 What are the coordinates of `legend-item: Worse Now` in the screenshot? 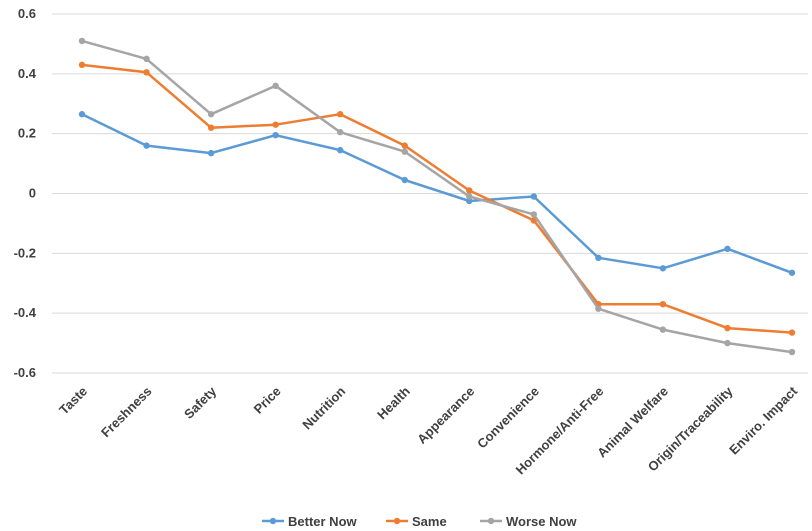 It's located at (528, 521).